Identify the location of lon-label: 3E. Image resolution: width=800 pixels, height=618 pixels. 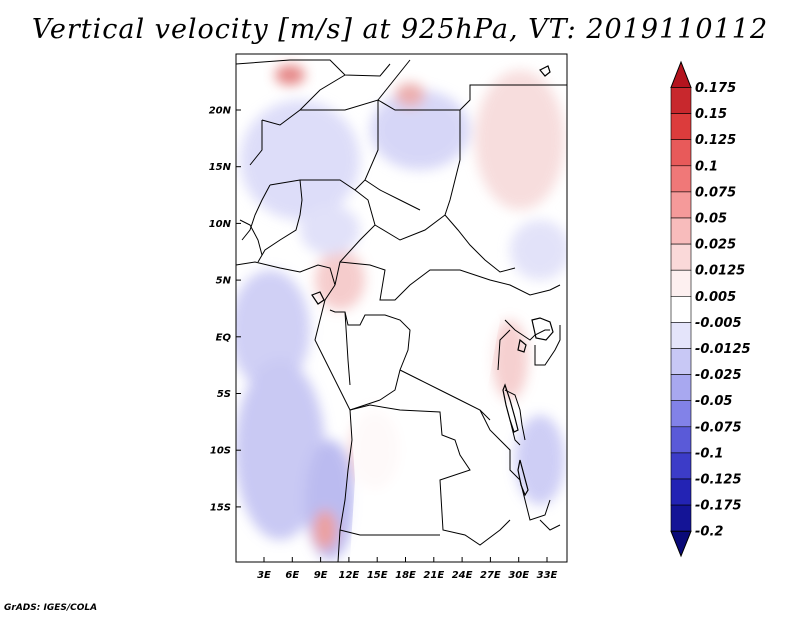
(264, 575).